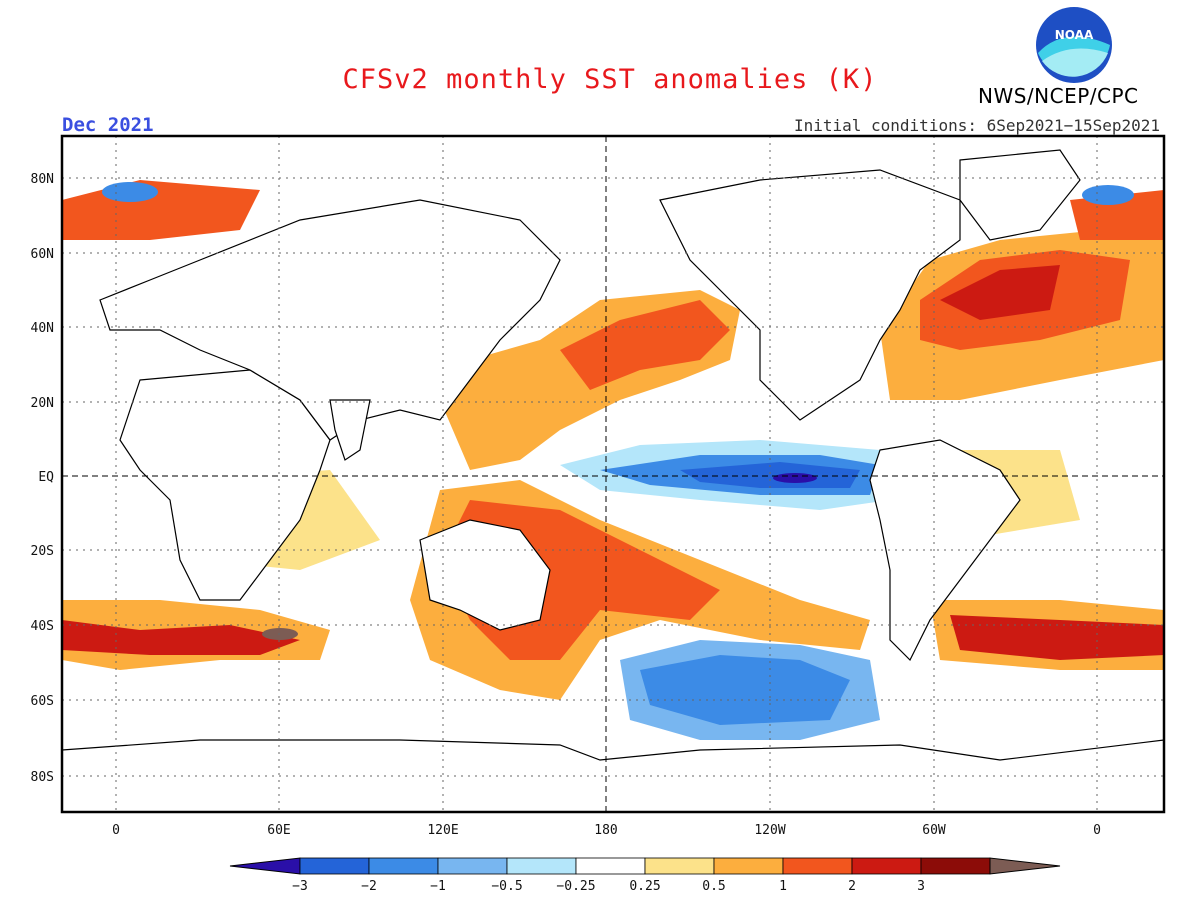 This screenshot has width=1194, height=918. Describe the element at coordinates (575, 886) in the screenshot. I see `colorbar-label: −0.25` at that location.